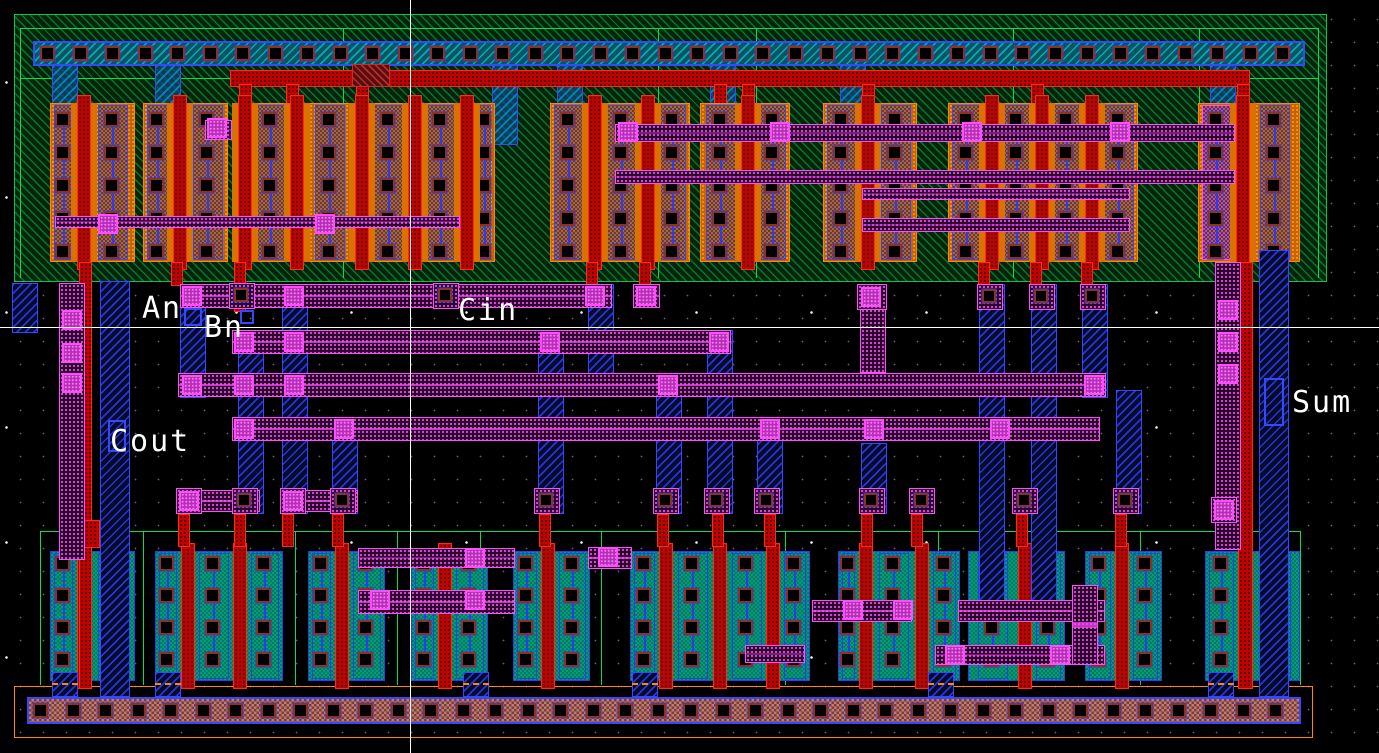 The image size is (1379, 753). What do you see at coordinates (117, 436) in the screenshot?
I see `port-box-cout` at bounding box center [117, 436].